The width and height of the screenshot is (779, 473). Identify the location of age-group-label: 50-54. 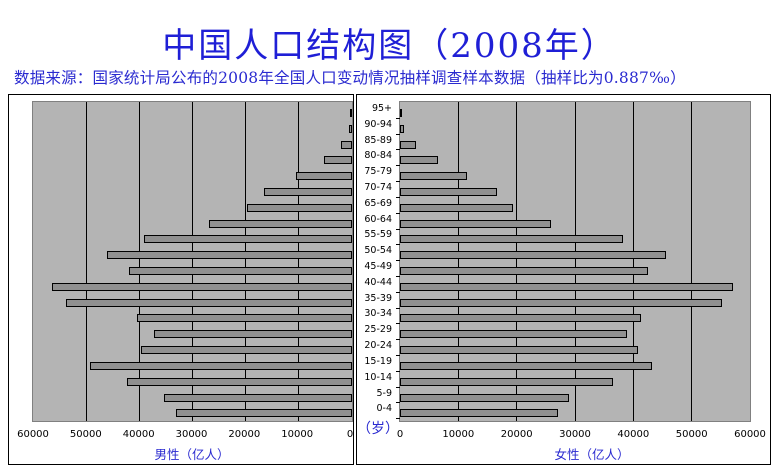
(378, 251).